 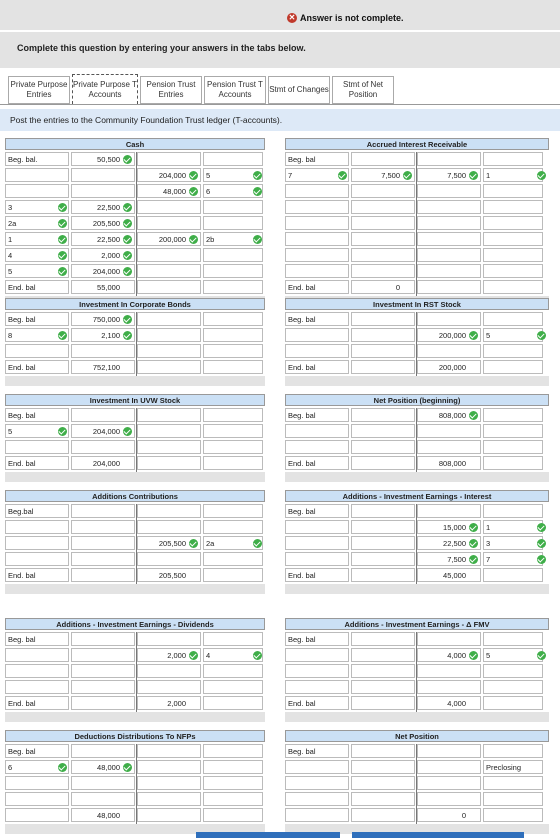 I want to click on cash-cell: End. bal, so click(x=37, y=287).